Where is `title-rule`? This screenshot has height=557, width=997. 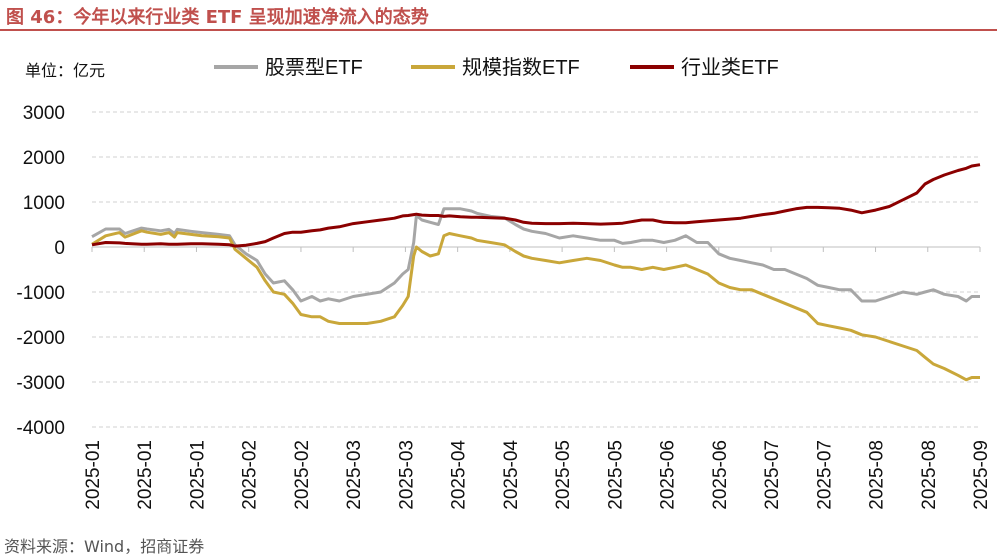
title-rule is located at coordinates (498, 30).